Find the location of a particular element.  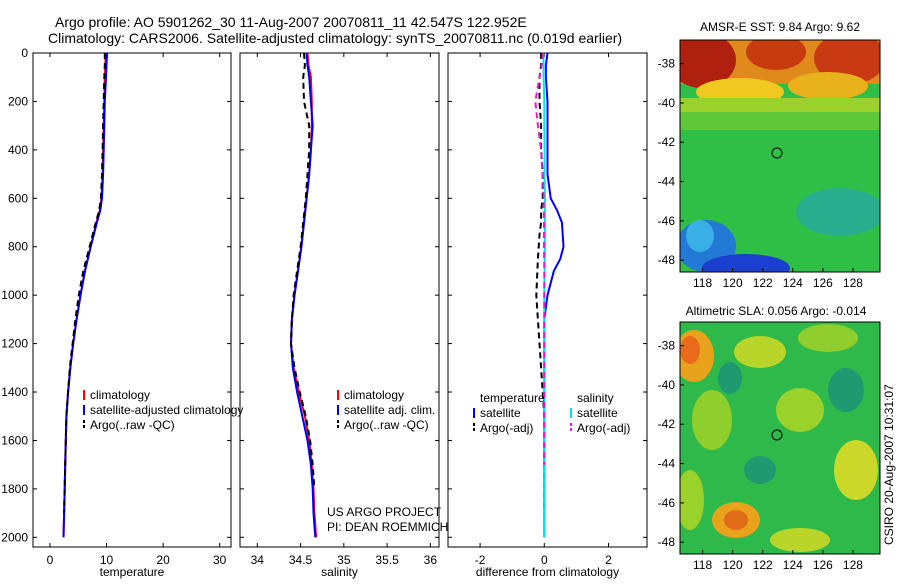

sst-heatmap is located at coordinates (780, 156).